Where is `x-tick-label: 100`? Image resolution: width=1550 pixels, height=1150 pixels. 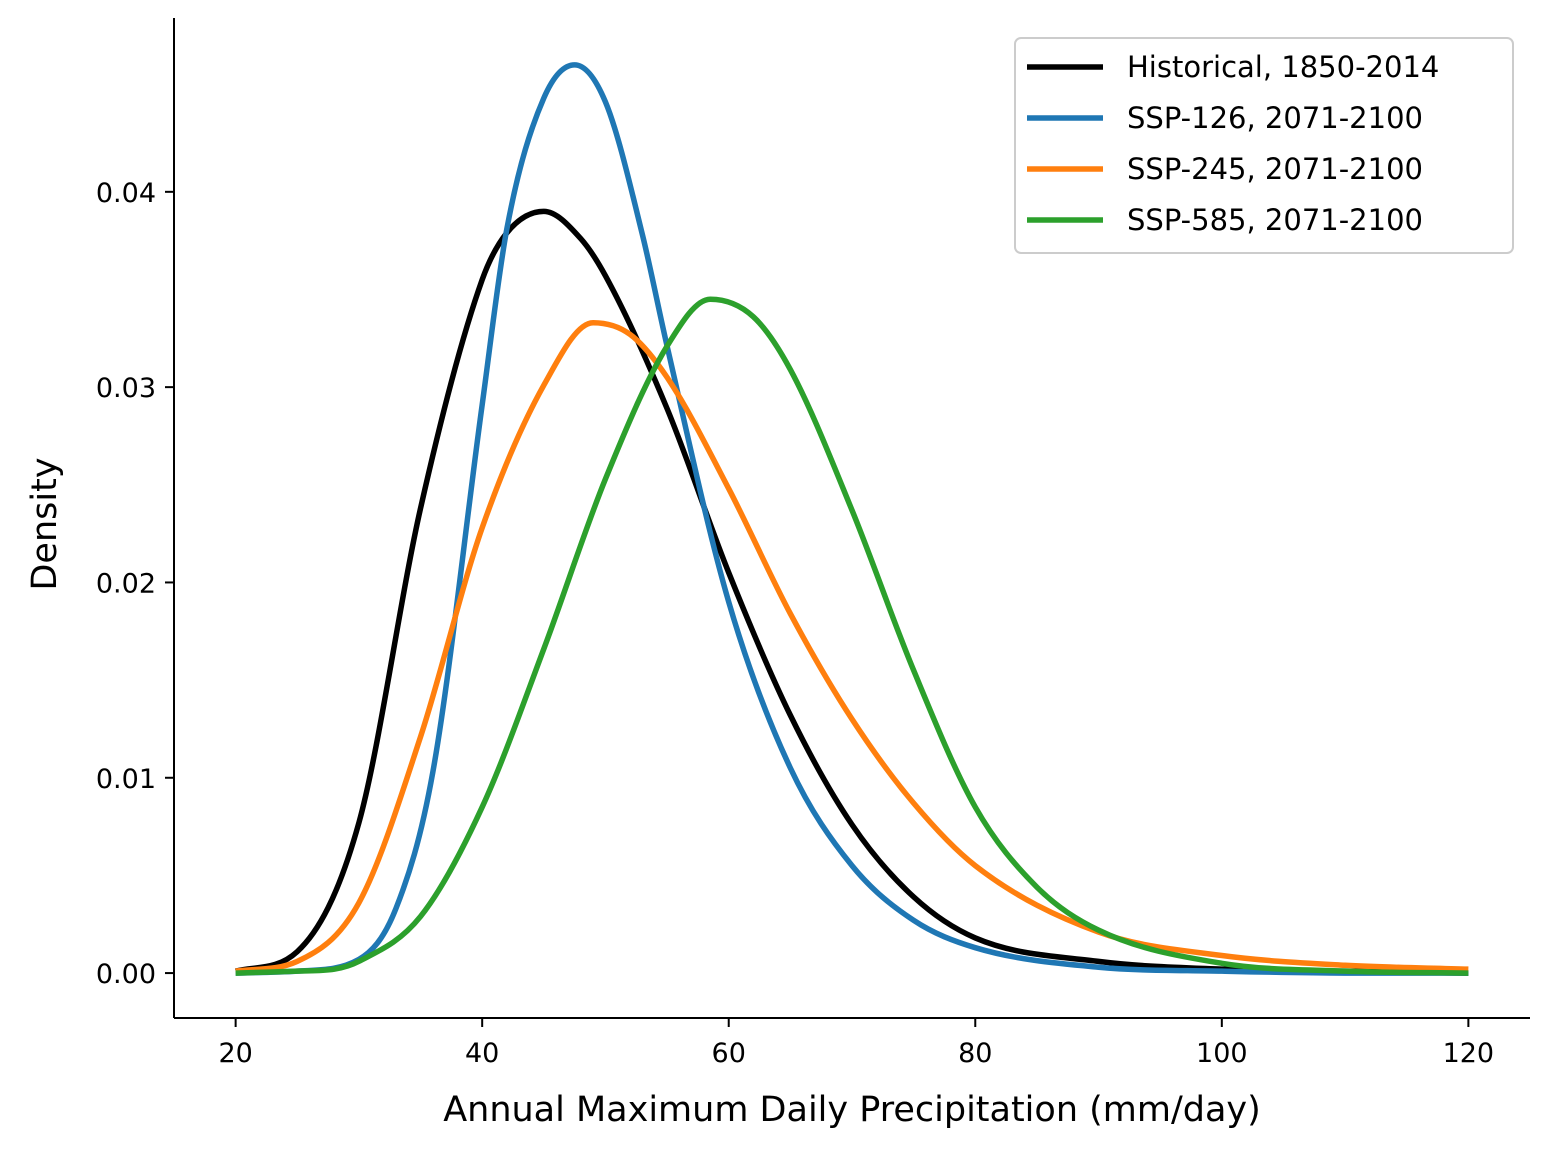 x-tick-label: 100 is located at coordinates (1222, 1053).